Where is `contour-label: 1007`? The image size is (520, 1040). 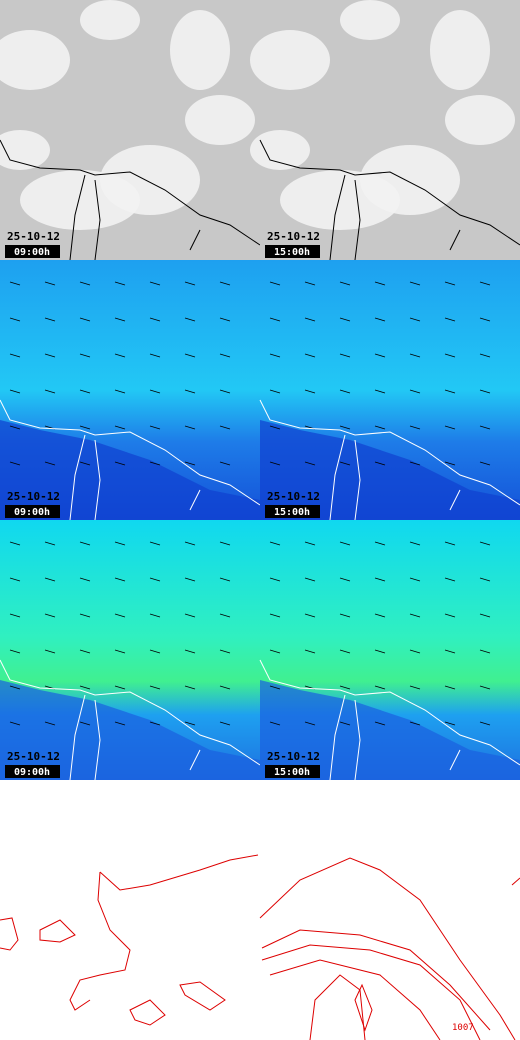 contour-label: 1007 is located at coordinates (463, 1028).